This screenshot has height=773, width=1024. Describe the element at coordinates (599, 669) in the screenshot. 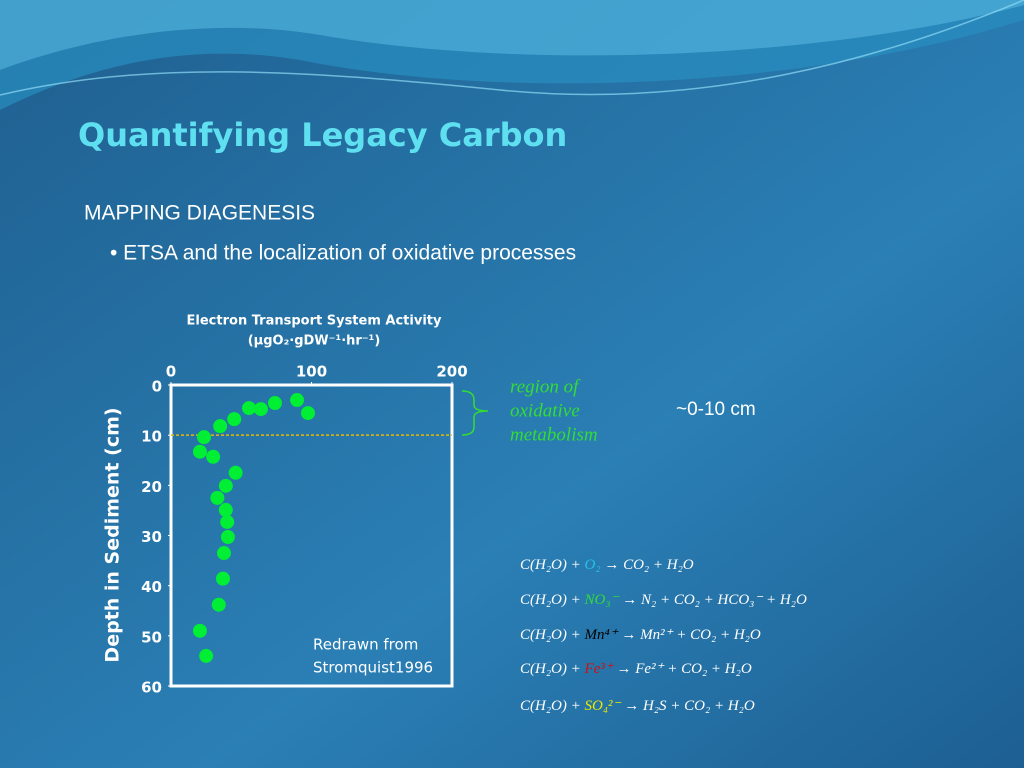

I see `equation-species: Fe³⁺` at that location.